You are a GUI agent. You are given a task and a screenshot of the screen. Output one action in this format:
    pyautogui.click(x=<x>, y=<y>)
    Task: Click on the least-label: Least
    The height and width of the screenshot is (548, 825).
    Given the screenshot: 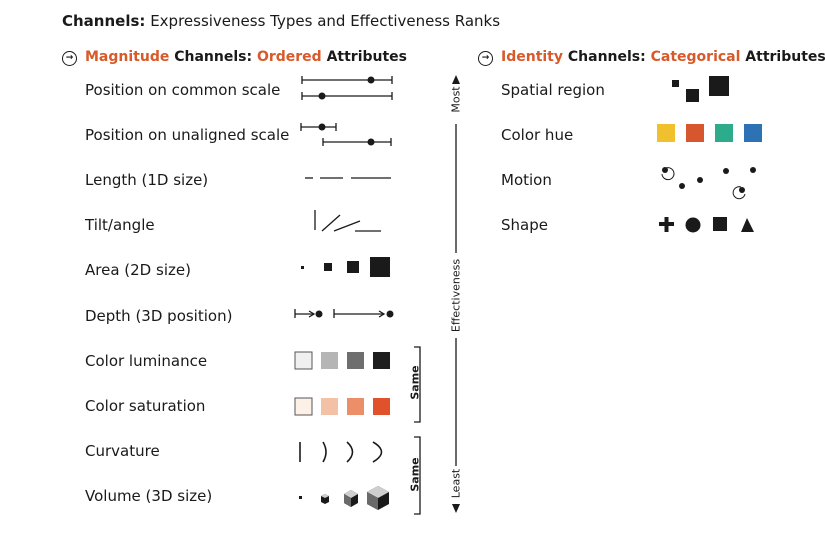 What is the action you would take?
    pyautogui.click(x=456, y=483)
    